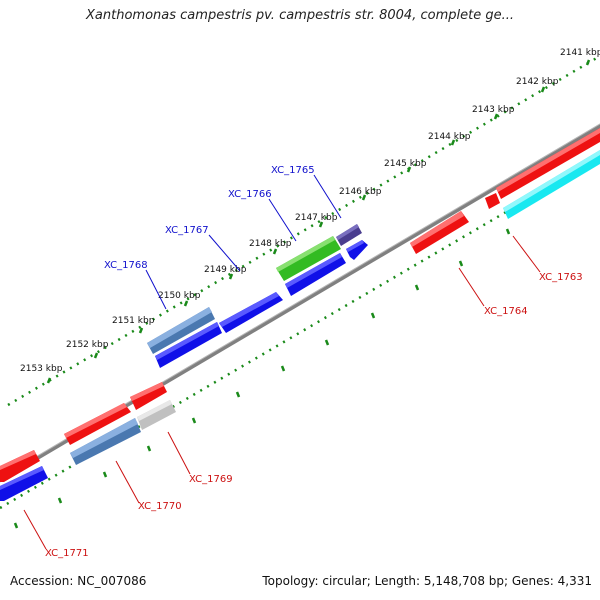 This screenshot has height=600, width=600. What do you see at coordinates (537, 82) in the screenshot?
I see `tick-label: 2142 kbp` at bounding box center [537, 82].